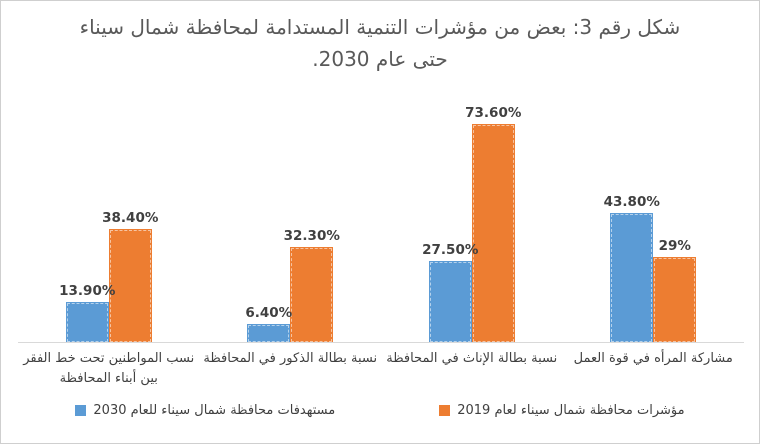  I want to click on bar-2030: 43.80%, so click(632, 269).